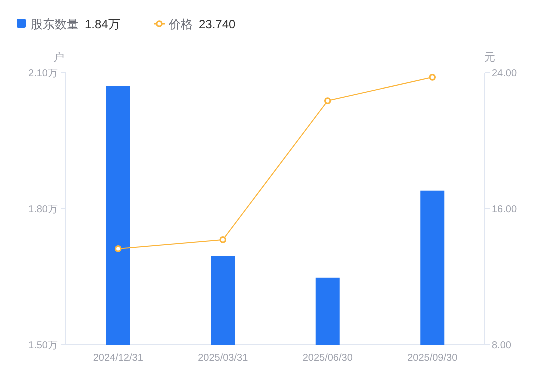  Describe the element at coordinates (55, 25) in the screenshot. I see `legend-label: 股东数量` at that location.